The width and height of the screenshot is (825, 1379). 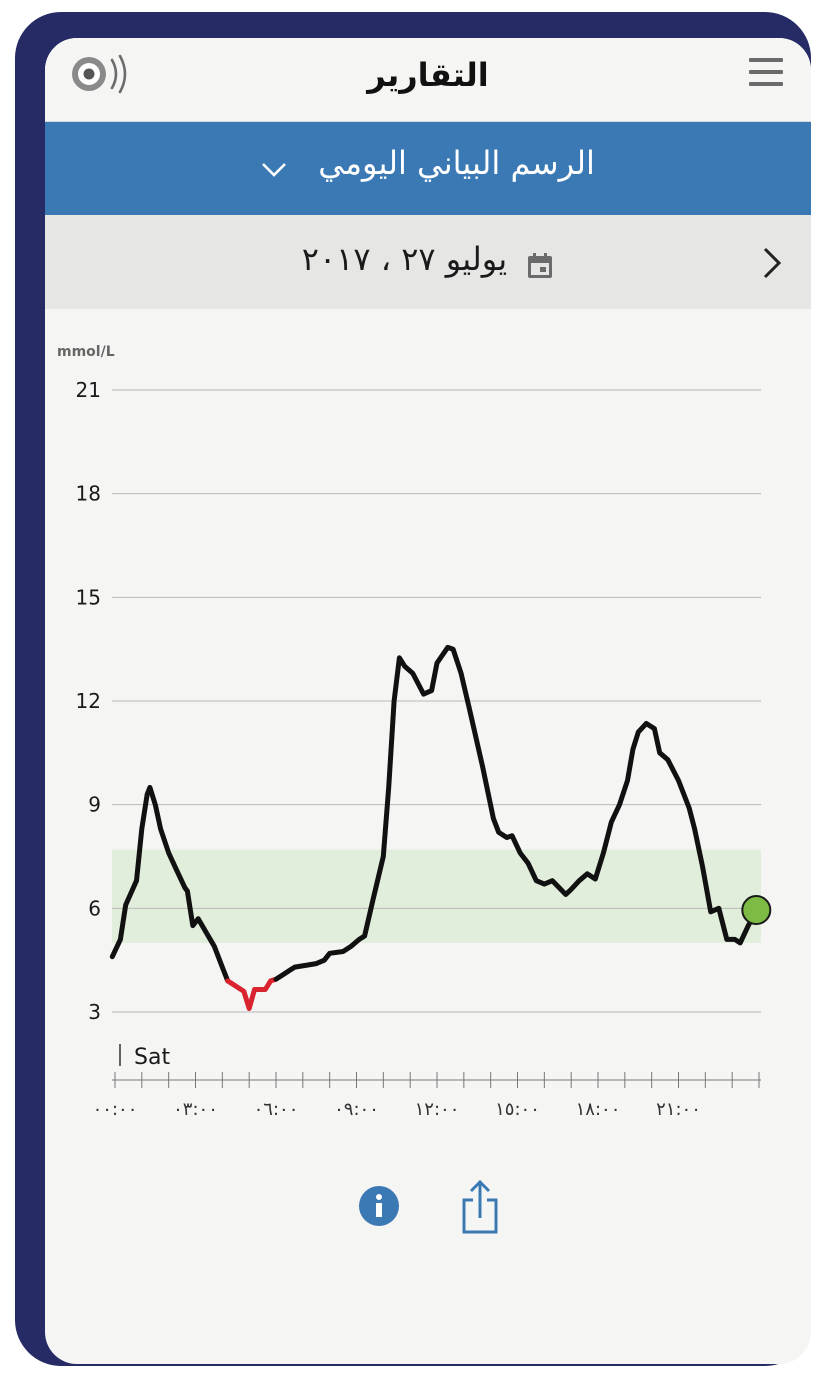 What do you see at coordinates (88, 494) in the screenshot?
I see `y-tick-label: 18` at bounding box center [88, 494].